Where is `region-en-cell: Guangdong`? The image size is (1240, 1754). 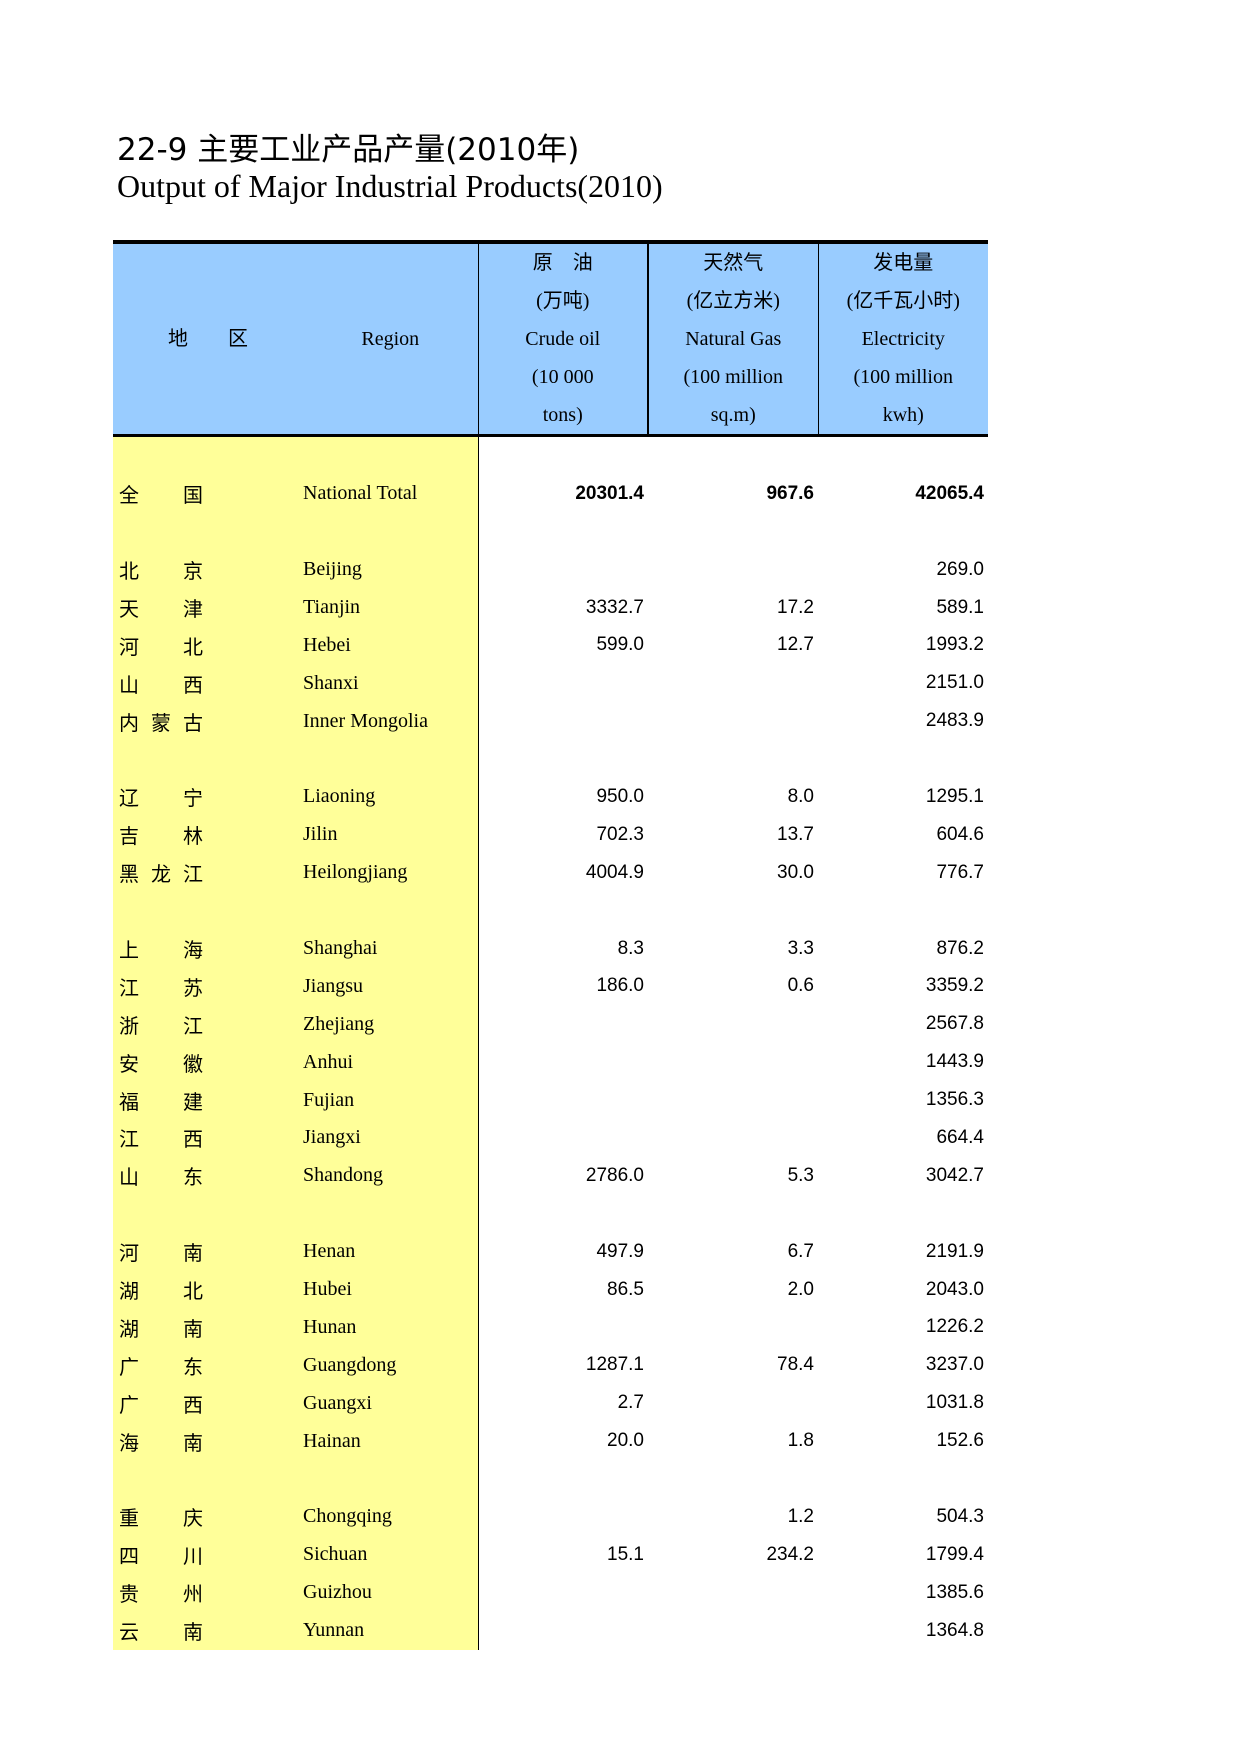 region-en-cell: Guangdong is located at coordinates (391, 1365).